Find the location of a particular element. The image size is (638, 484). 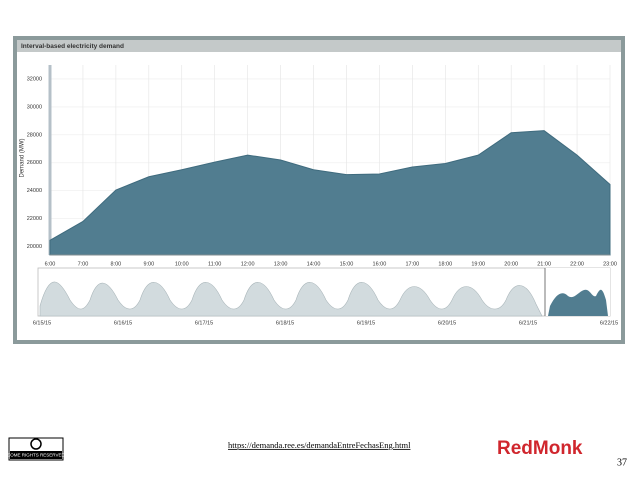

navigator-date-label: 6/22/15 is located at coordinates (609, 323).